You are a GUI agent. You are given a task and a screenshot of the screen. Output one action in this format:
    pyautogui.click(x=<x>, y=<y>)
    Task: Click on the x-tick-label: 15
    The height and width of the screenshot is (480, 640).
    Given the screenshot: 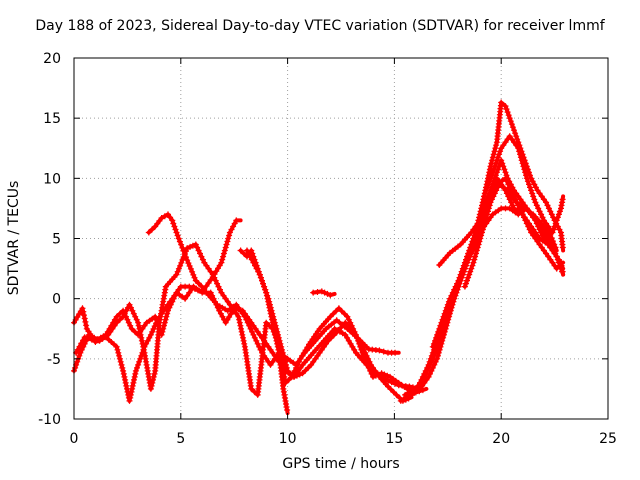 What is the action you would take?
    pyautogui.click(x=394, y=439)
    